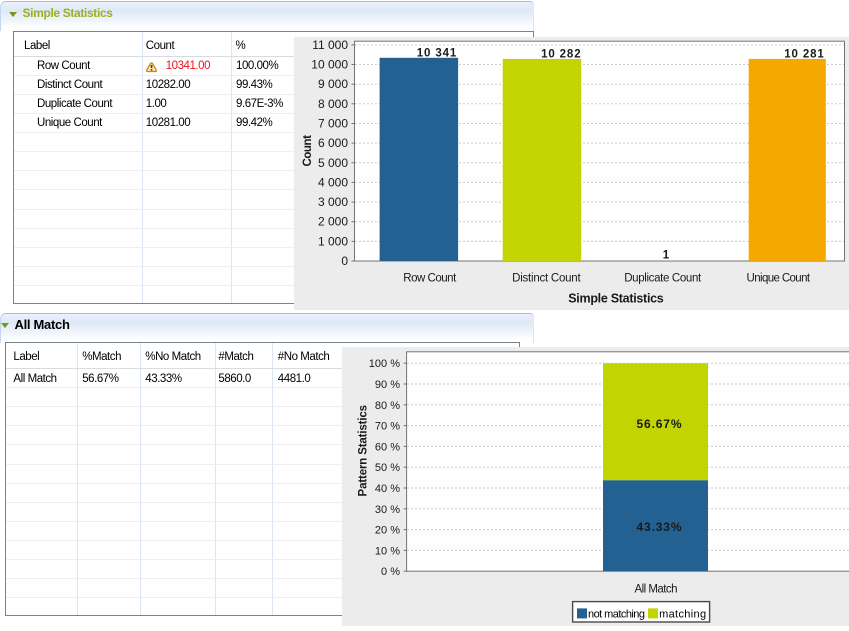 This screenshot has width=849, height=631. What do you see at coordinates (333, 104) in the screenshot?
I see `svg-text: 8 000` at bounding box center [333, 104].